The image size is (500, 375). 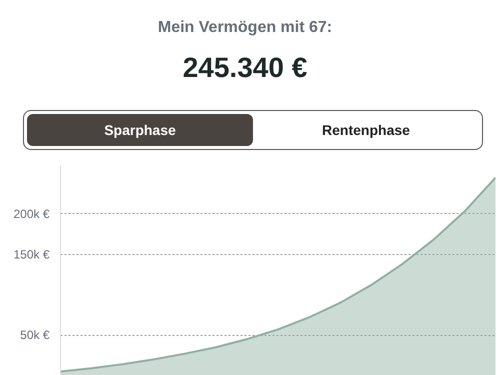 What do you see at coordinates (31, 213) in the screenshot?
I see `y-tick-label: 200k €` at bounding box center [31, 213].